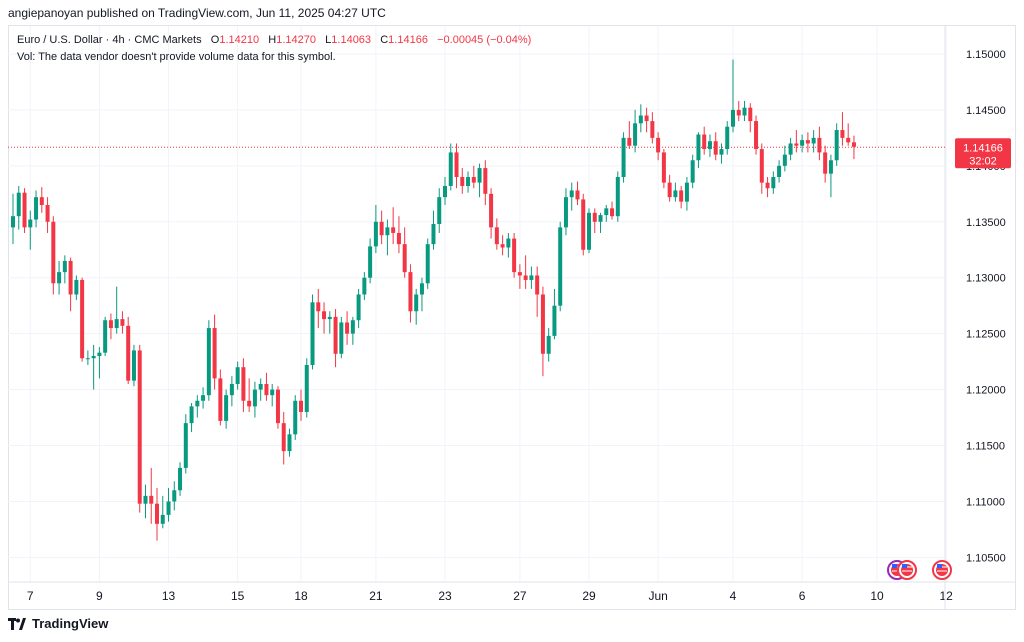 The width and height of the screenshot is (1024, 642). What do you see at coordinates (169, 596) in the screenshot?
I see `x-tick-label: 13` at bounding box center [169, 596].